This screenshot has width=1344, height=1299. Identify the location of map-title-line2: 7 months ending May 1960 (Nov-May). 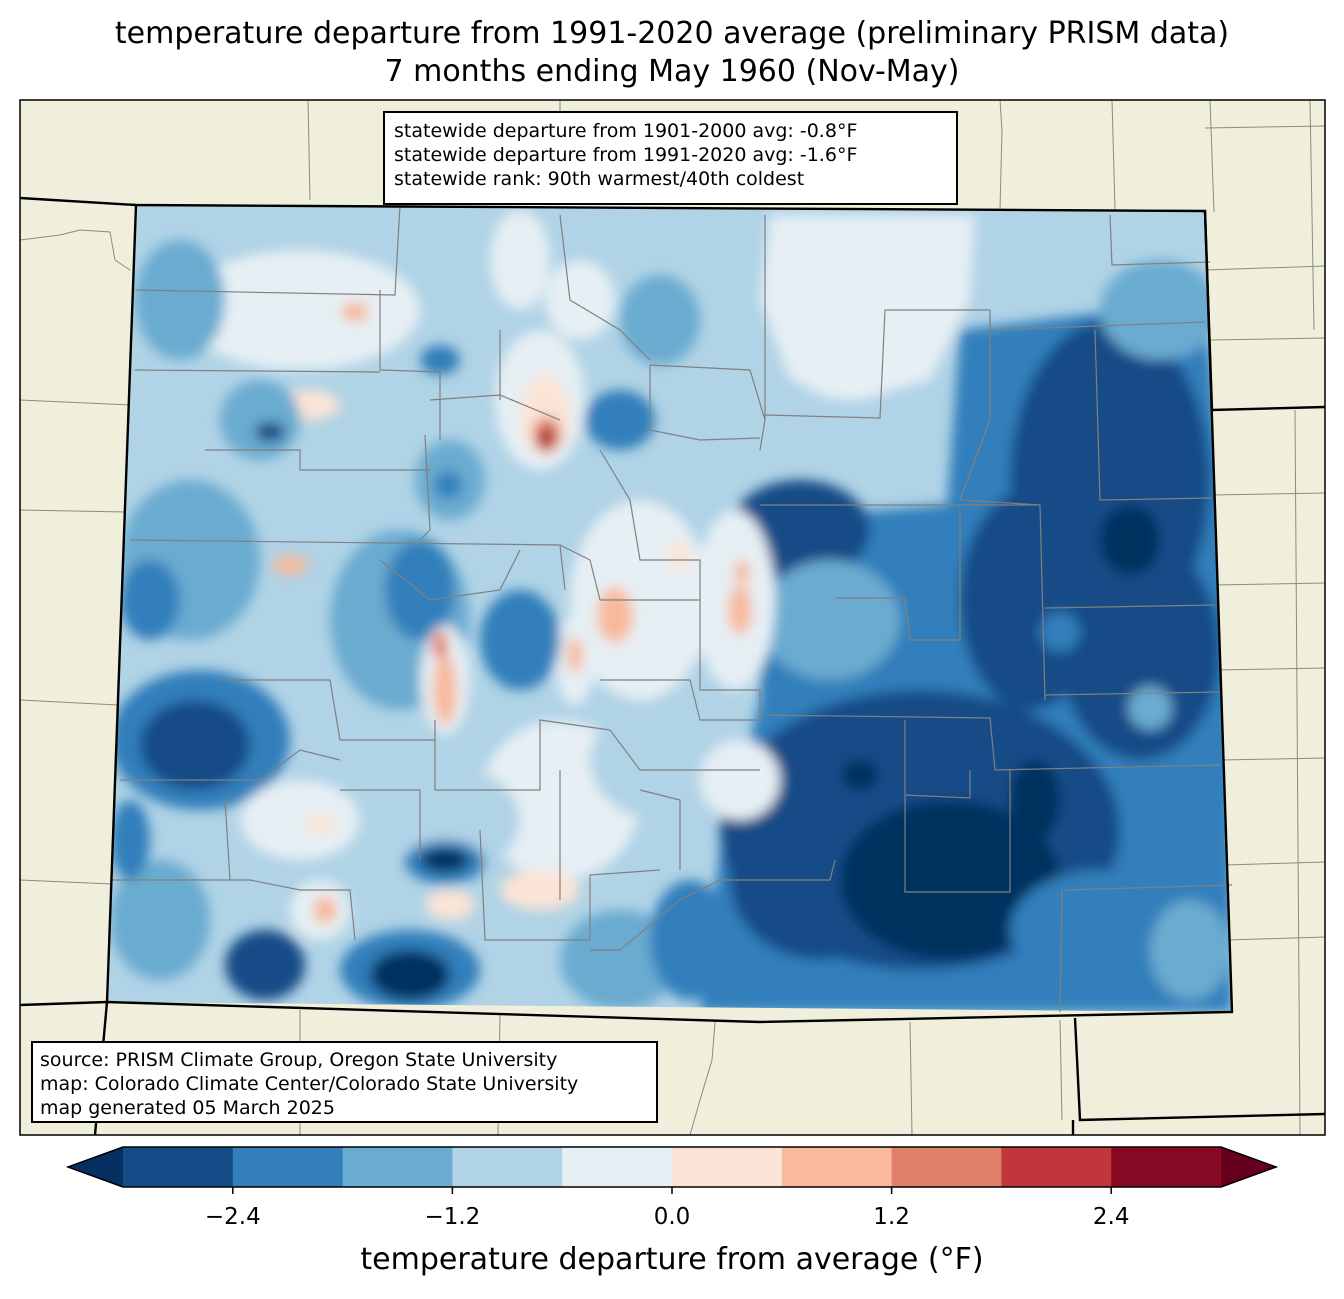
(672, 71).